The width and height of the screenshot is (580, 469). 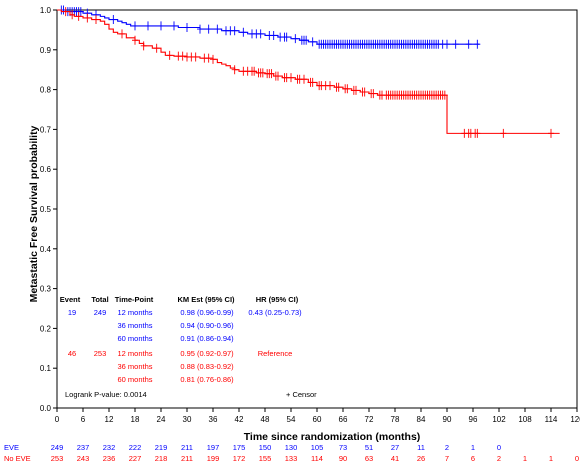 What do you see at coordinates (447, 419) in the screenshot?
I see `x-tick-label: 90` at bounding box center [447, 419].